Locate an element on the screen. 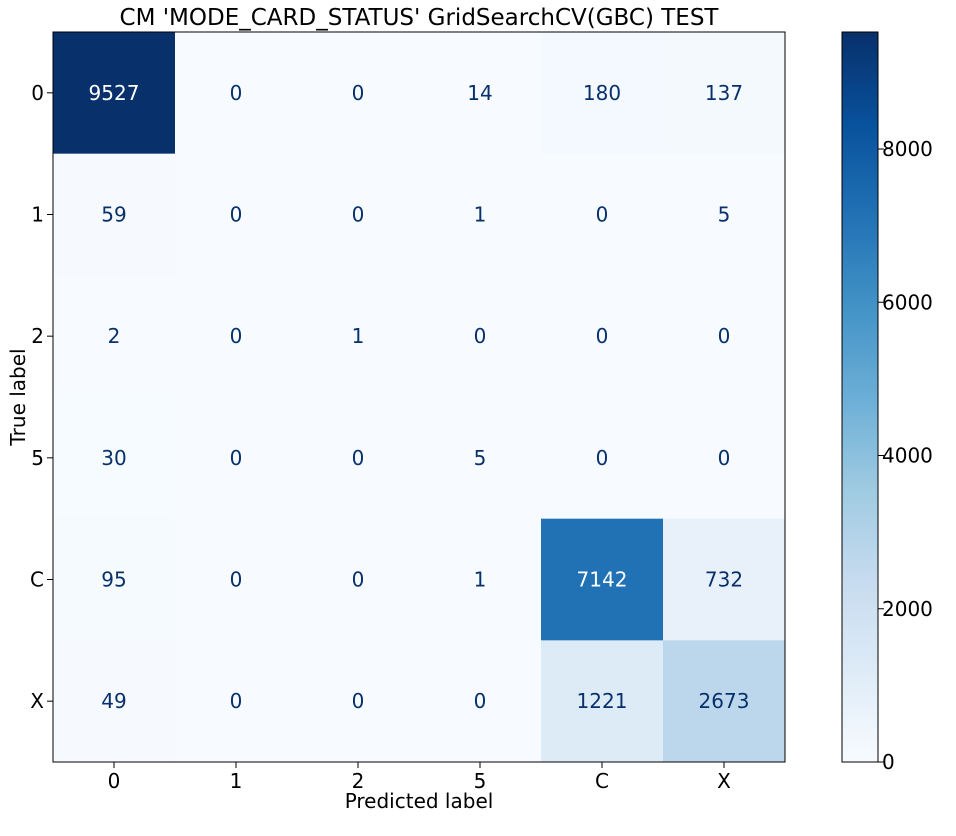  cell-value-label: 137 is located at coordinates (724, 93).